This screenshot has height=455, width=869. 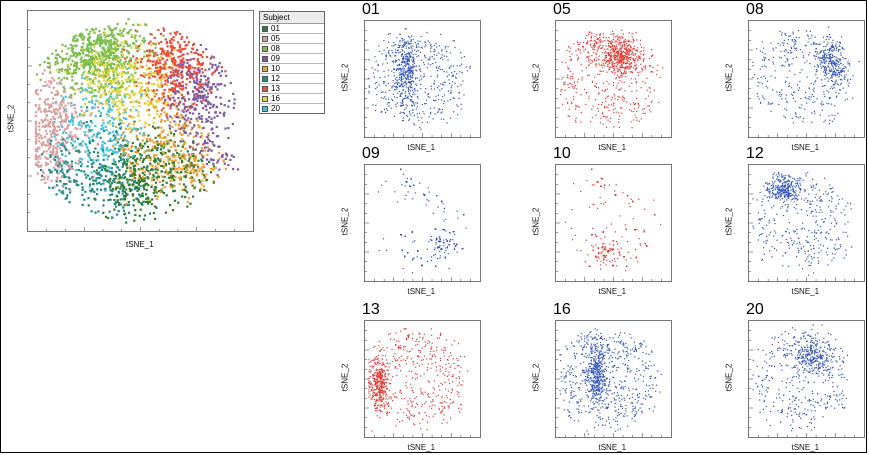 What do you see at coordinates (265, 78) in the screenshot?
I see `legend-swatch` at bounding box center [265, 78].